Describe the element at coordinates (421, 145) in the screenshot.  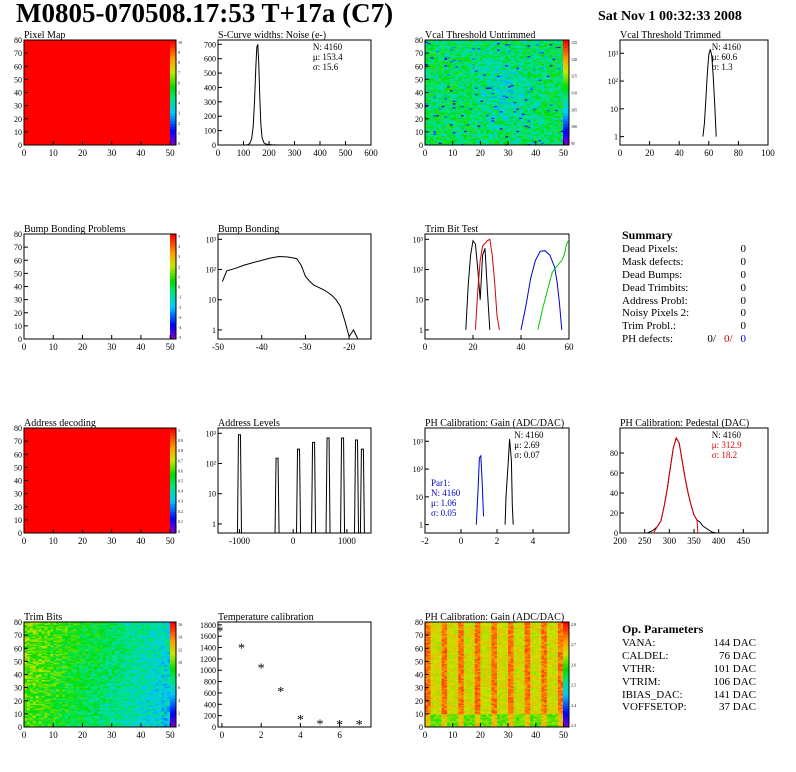
I see `y-tick-label: 0` at that location.